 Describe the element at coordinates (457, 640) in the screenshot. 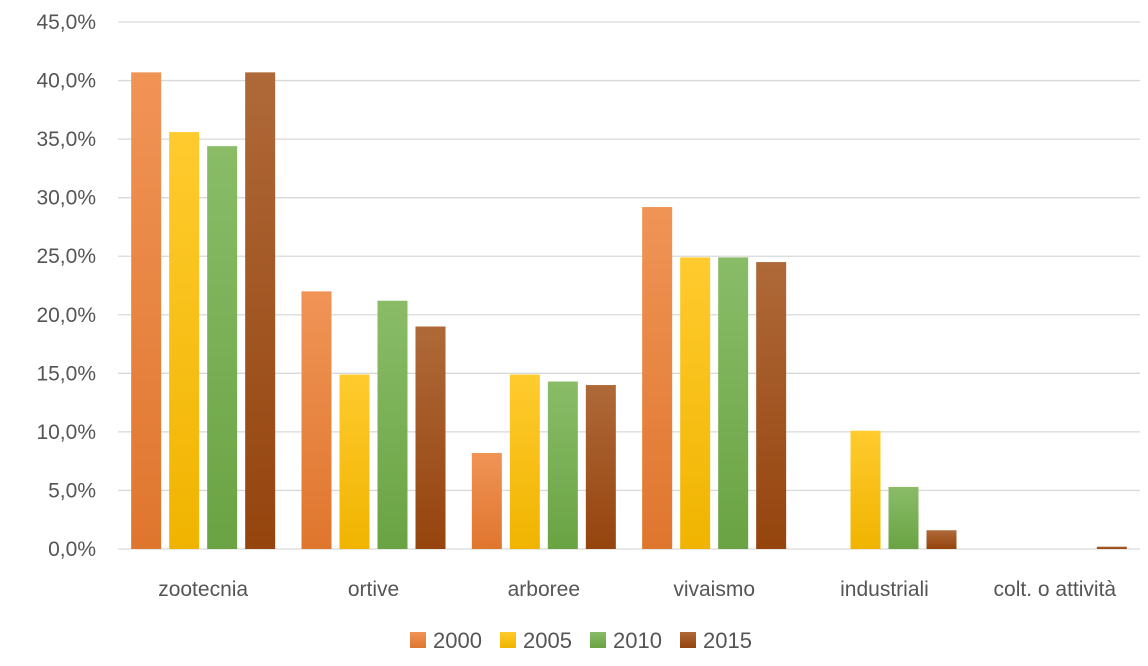

I see `legend-label: 2000` at that location.